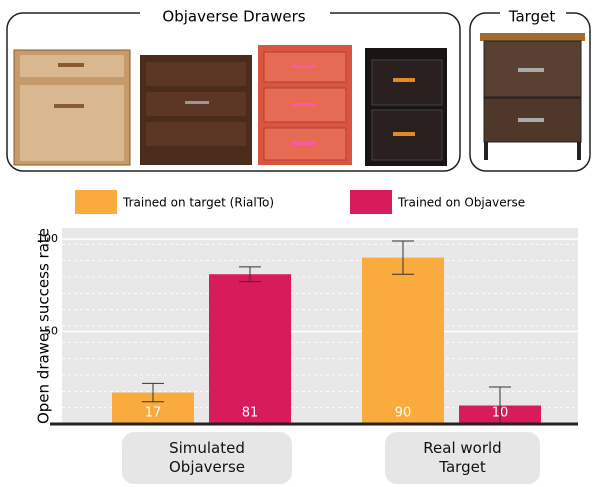 The height and width of the screenshot is (487, 597). I want to click on value-label: 90, so click(403, 413).